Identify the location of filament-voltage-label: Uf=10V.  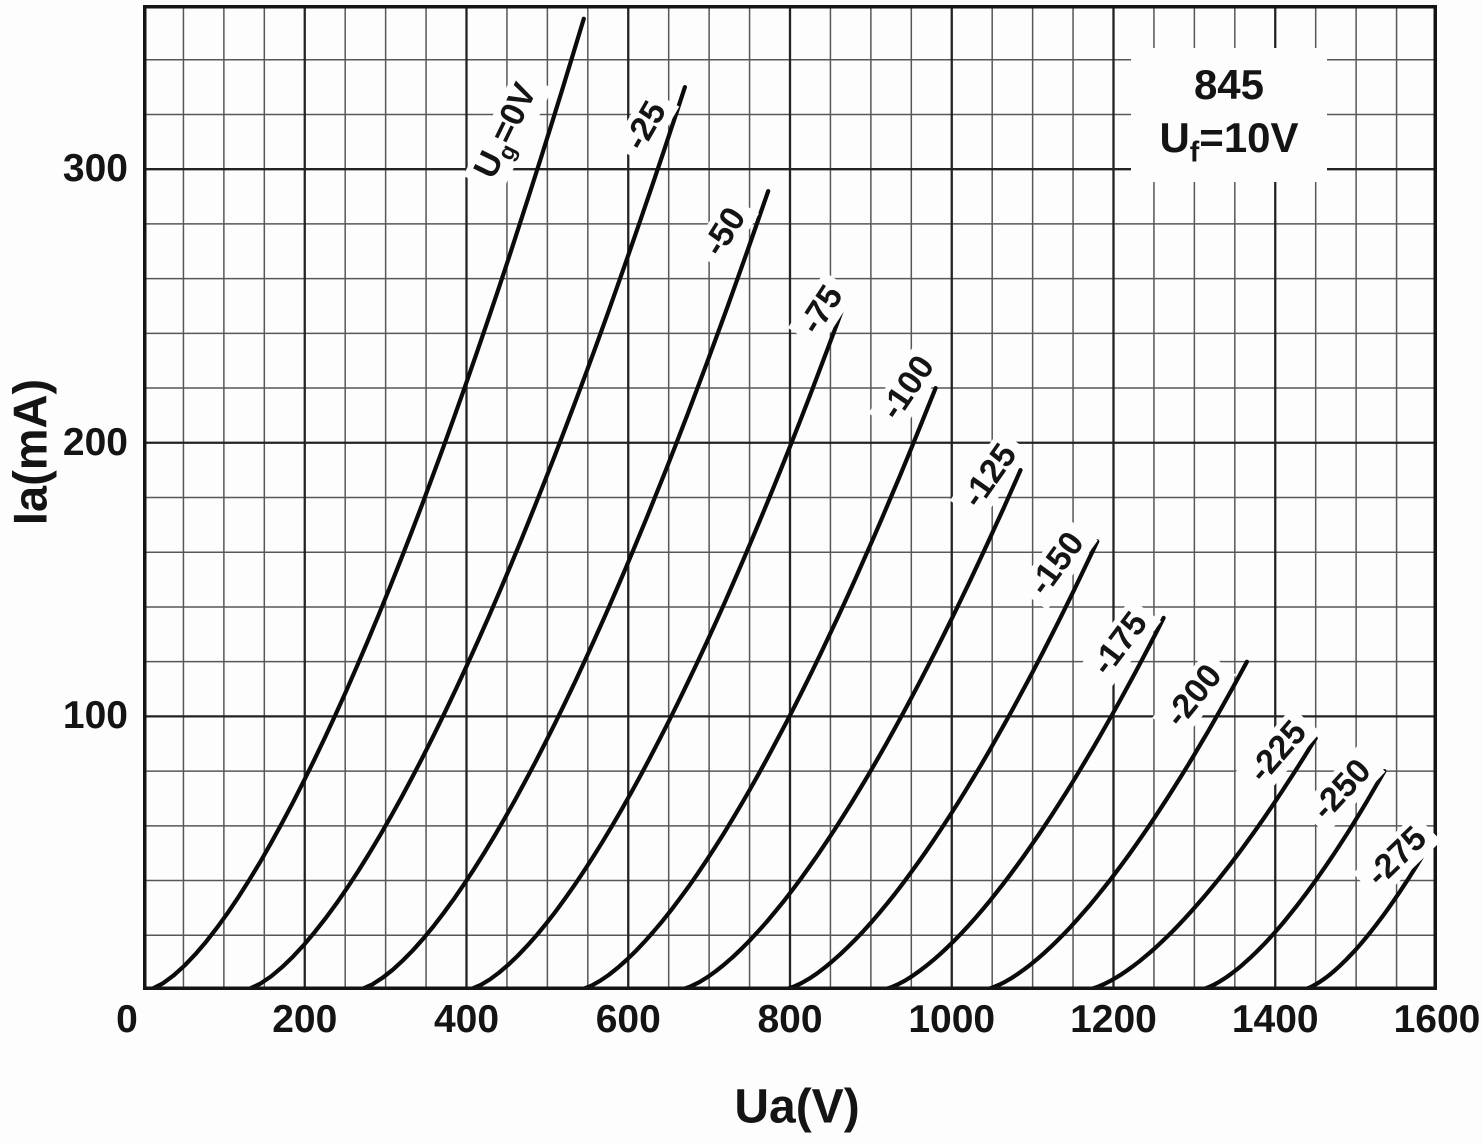
(1229, 141).